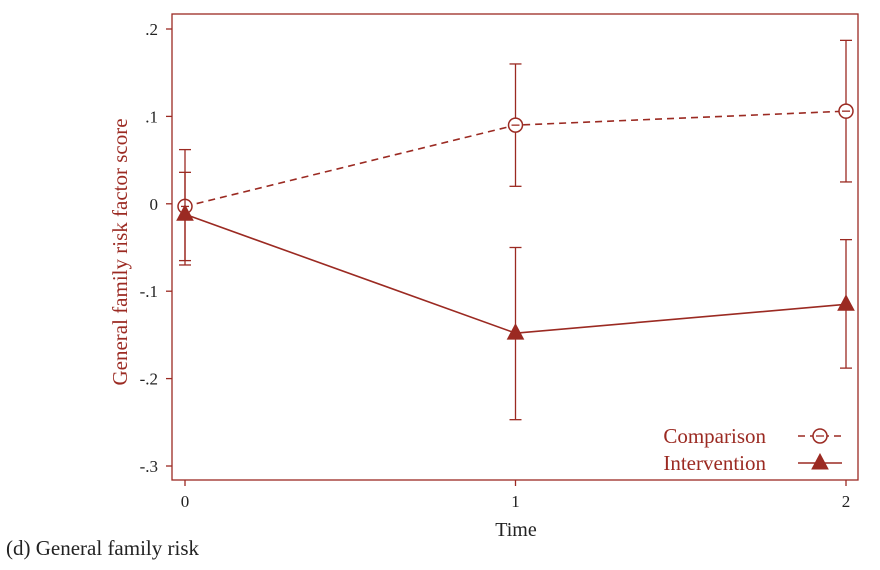 This screenshot has height=570, width=880. Describe the element at coordinates (151, 29) in the screenshot. I see `y-tick-label: .2` at that location.